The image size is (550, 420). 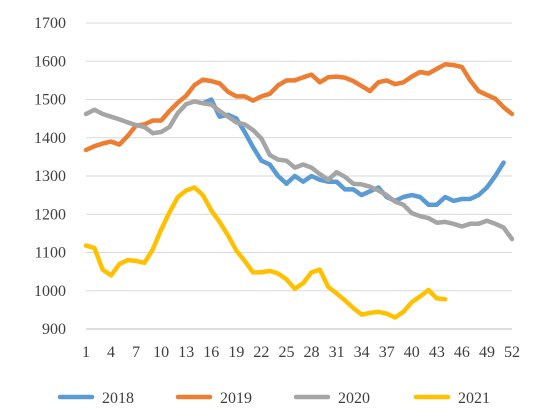 What do you see at coordinates (86, 352) in the screenshot?
I see `x-tick-label: 1` at bounding box center [86, 352].